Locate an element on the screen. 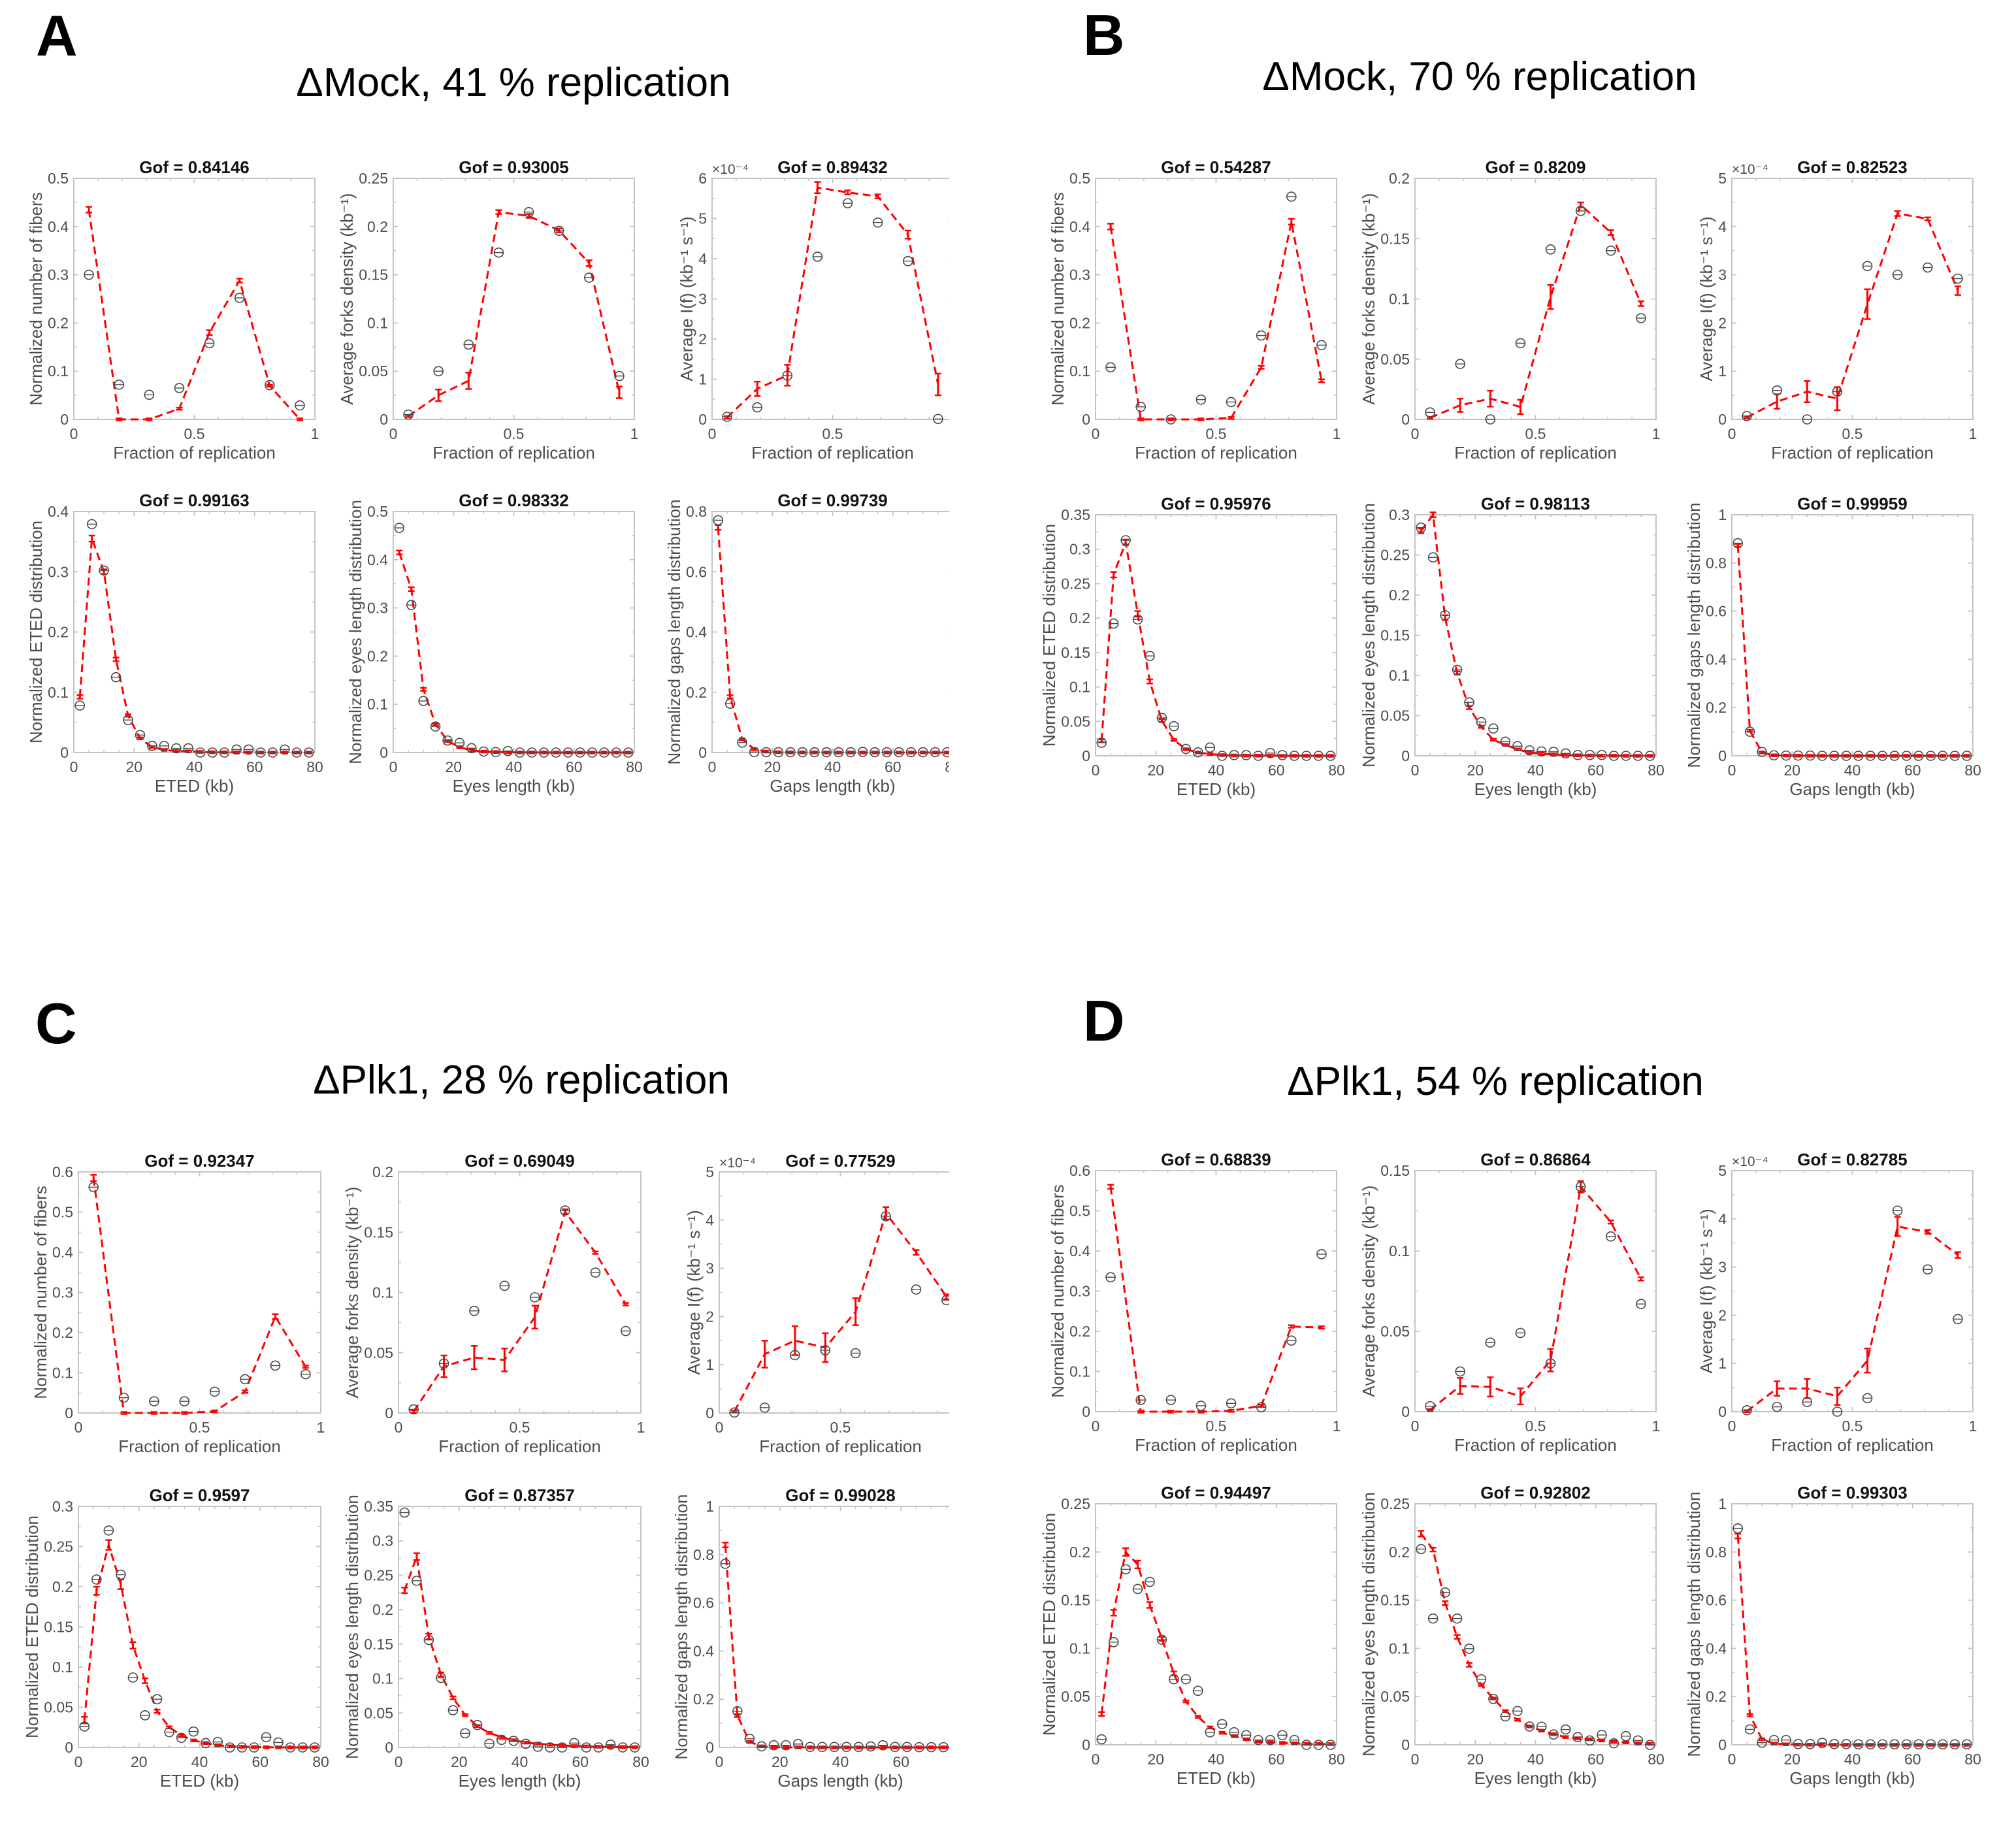 This screenshot has height=1833, width=2016. x-tick-label: 60 is located at coordinates (260, 1761).